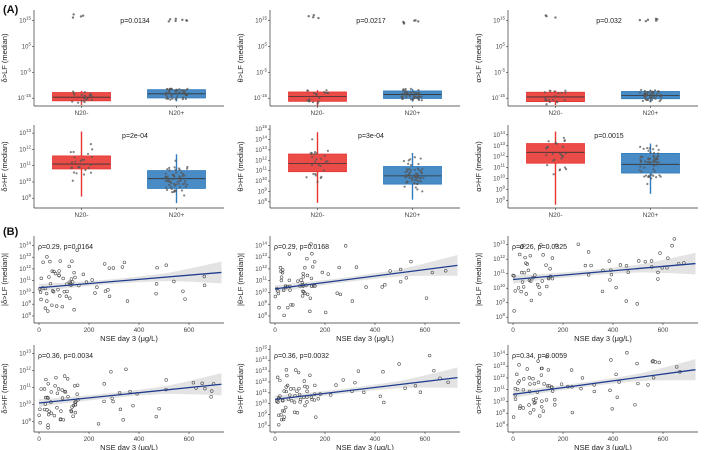  Describe the element at coordinates (261, 256) in the screenshot. I see `y-tick-label: 1013` at that location.